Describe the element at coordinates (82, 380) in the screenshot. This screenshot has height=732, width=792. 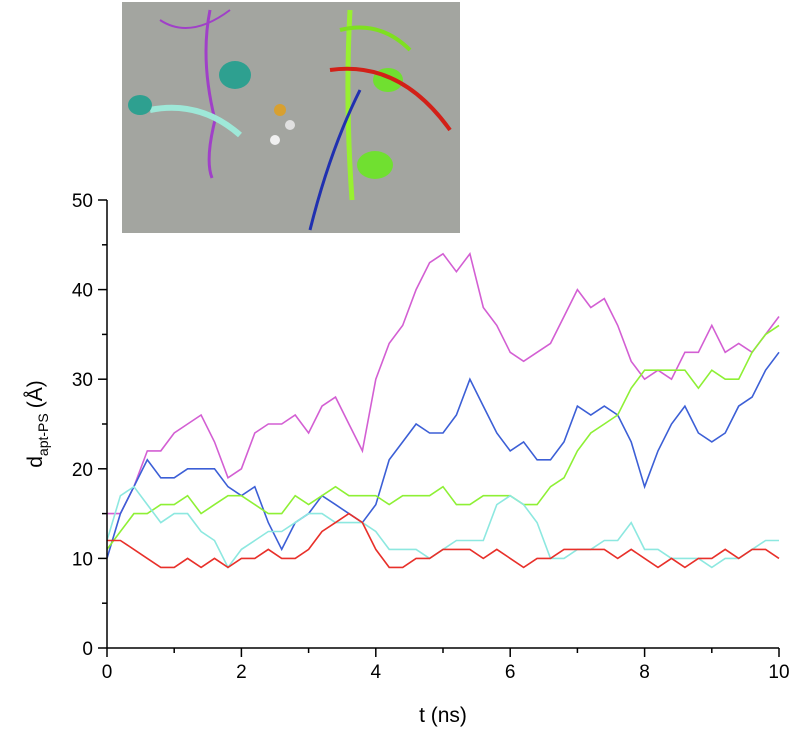
I see `y-tick-label: 30` at that location.